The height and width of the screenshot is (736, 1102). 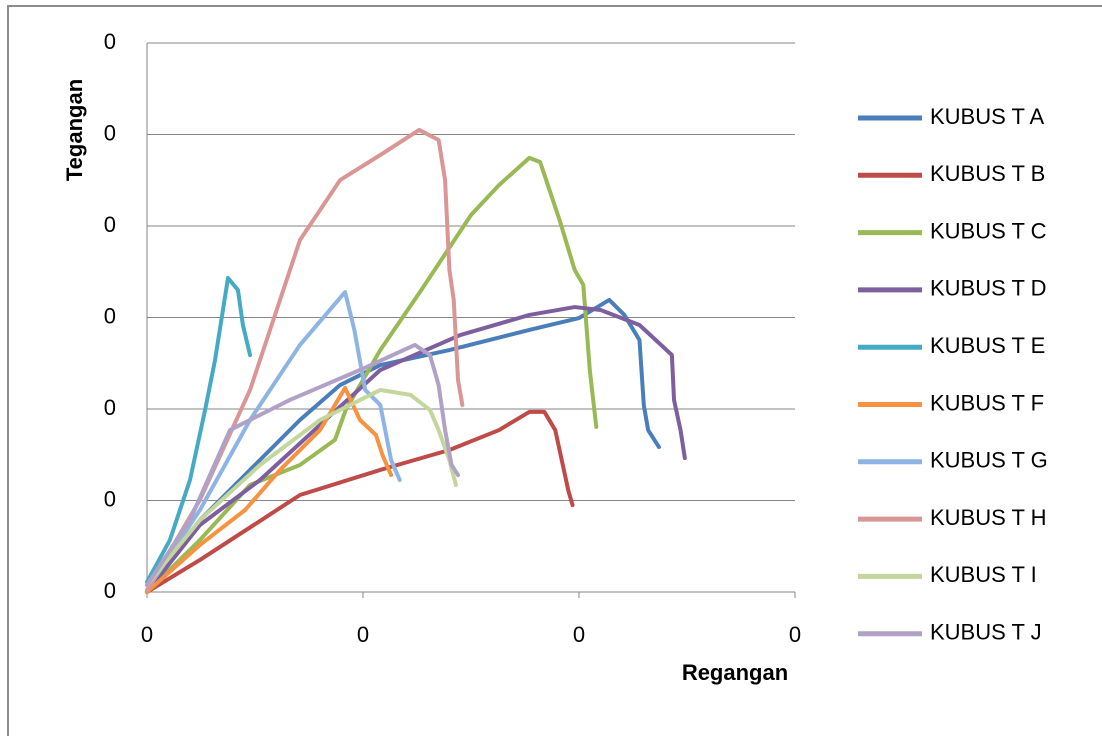 What do you see at coordinates (983, 574) in the screenshot?
I see `legend-label: KUBUS T I` at bounding box center [983, 574].